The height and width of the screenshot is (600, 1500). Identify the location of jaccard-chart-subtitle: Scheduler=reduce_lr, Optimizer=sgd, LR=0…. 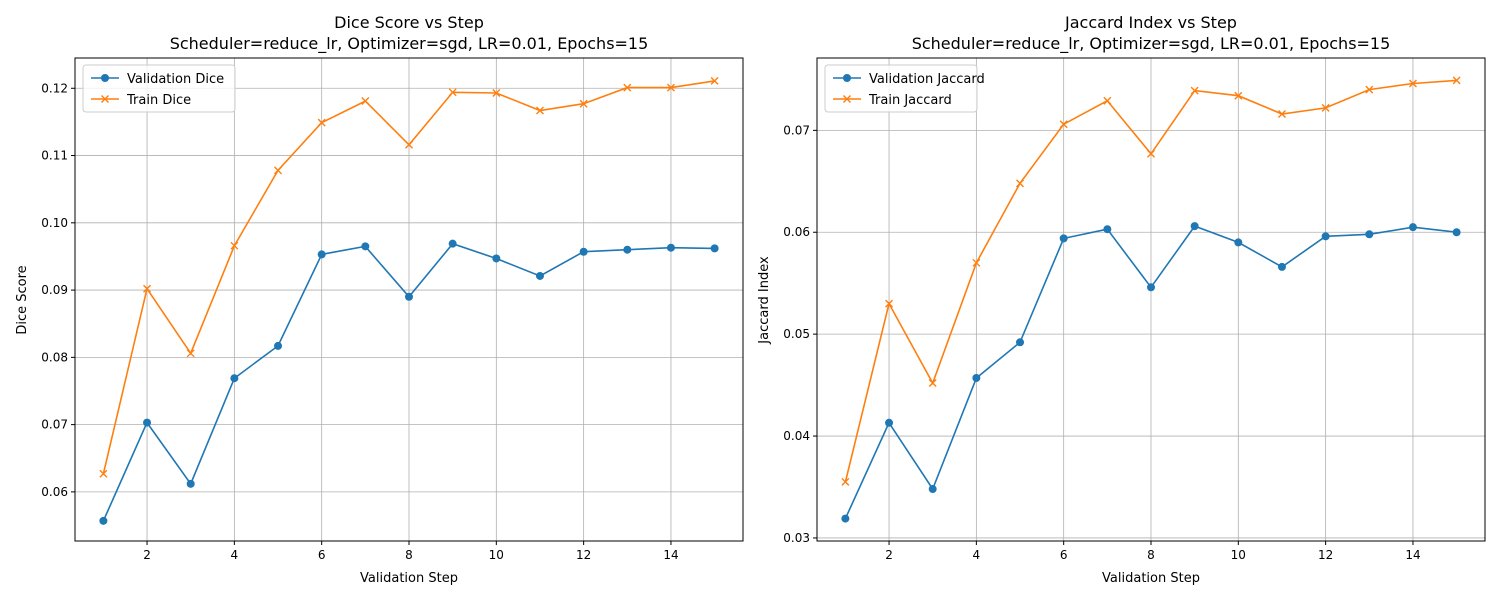
(1151, 44).